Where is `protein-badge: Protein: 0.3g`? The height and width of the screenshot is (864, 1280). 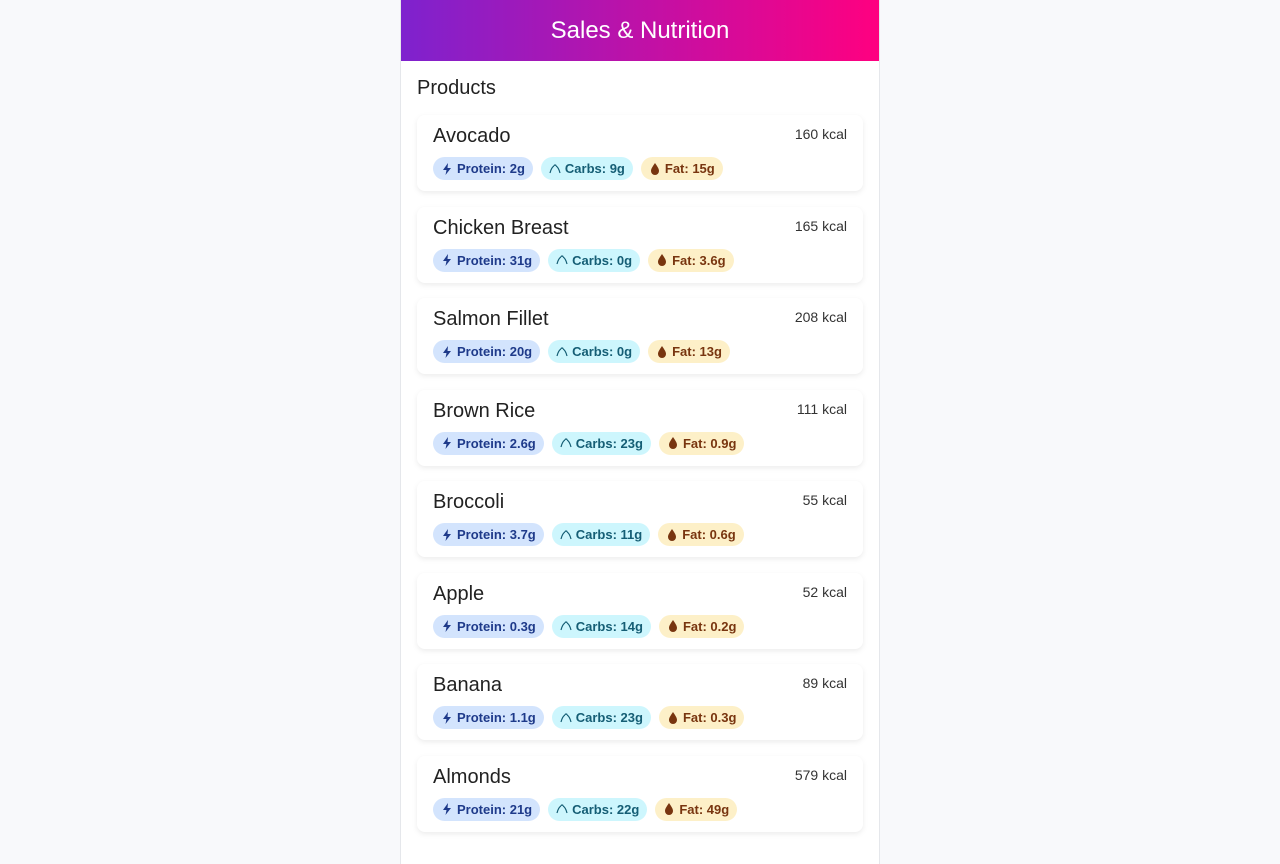 protein-badge: Protein: 0.3g is located at coordinates (488, 626).